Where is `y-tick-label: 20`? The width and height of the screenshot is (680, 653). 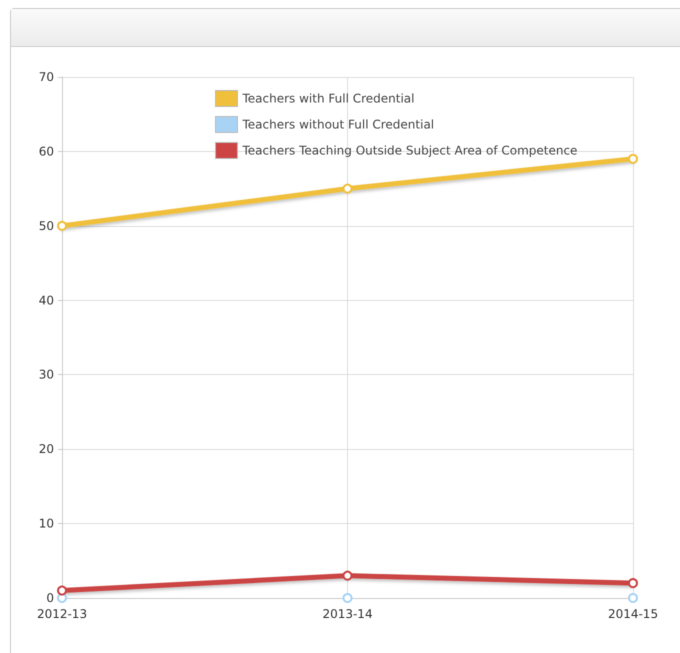
y-tick-label: 20 is located at coordinates (46, 449).